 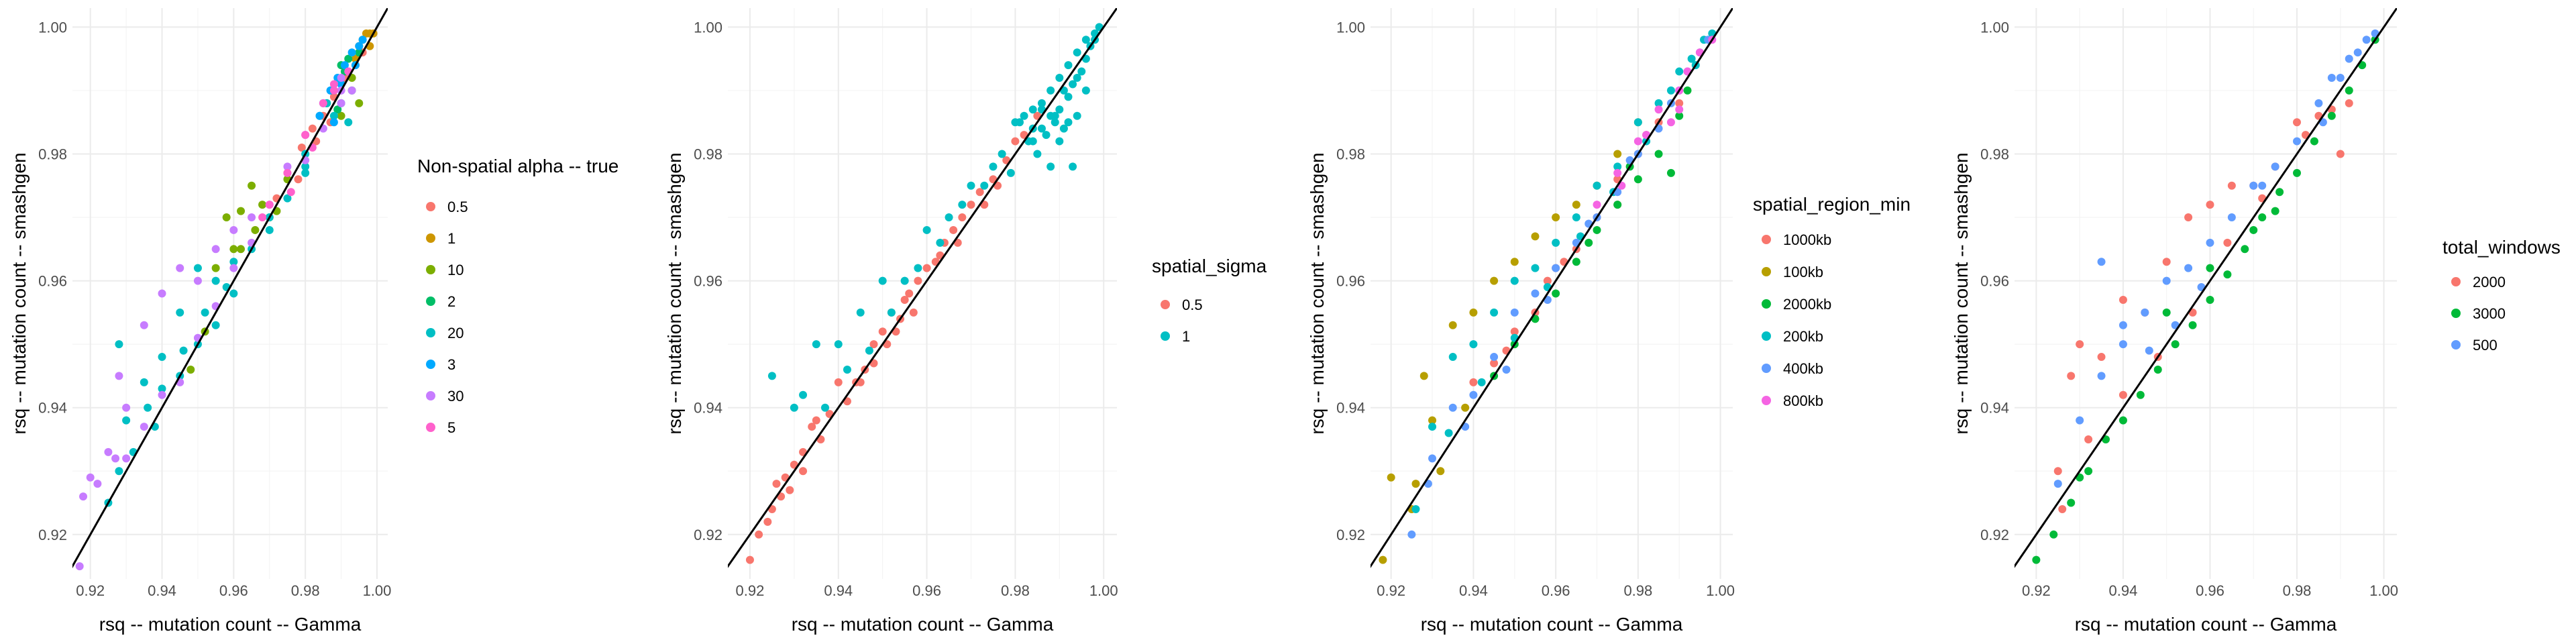 What do you see at coordinates (1350, 154) in the screenshot?
I see `y-tick-label: 0.98` at bounding box center [1350, 154].